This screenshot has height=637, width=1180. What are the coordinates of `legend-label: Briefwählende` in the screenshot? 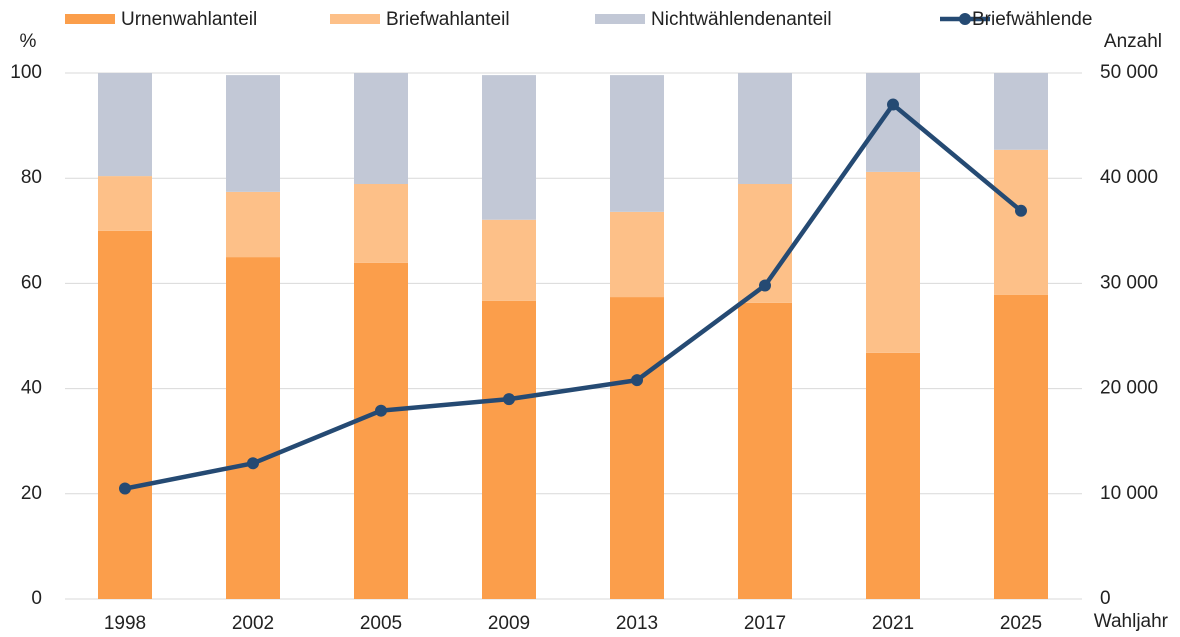 It's located at (1032, 19).